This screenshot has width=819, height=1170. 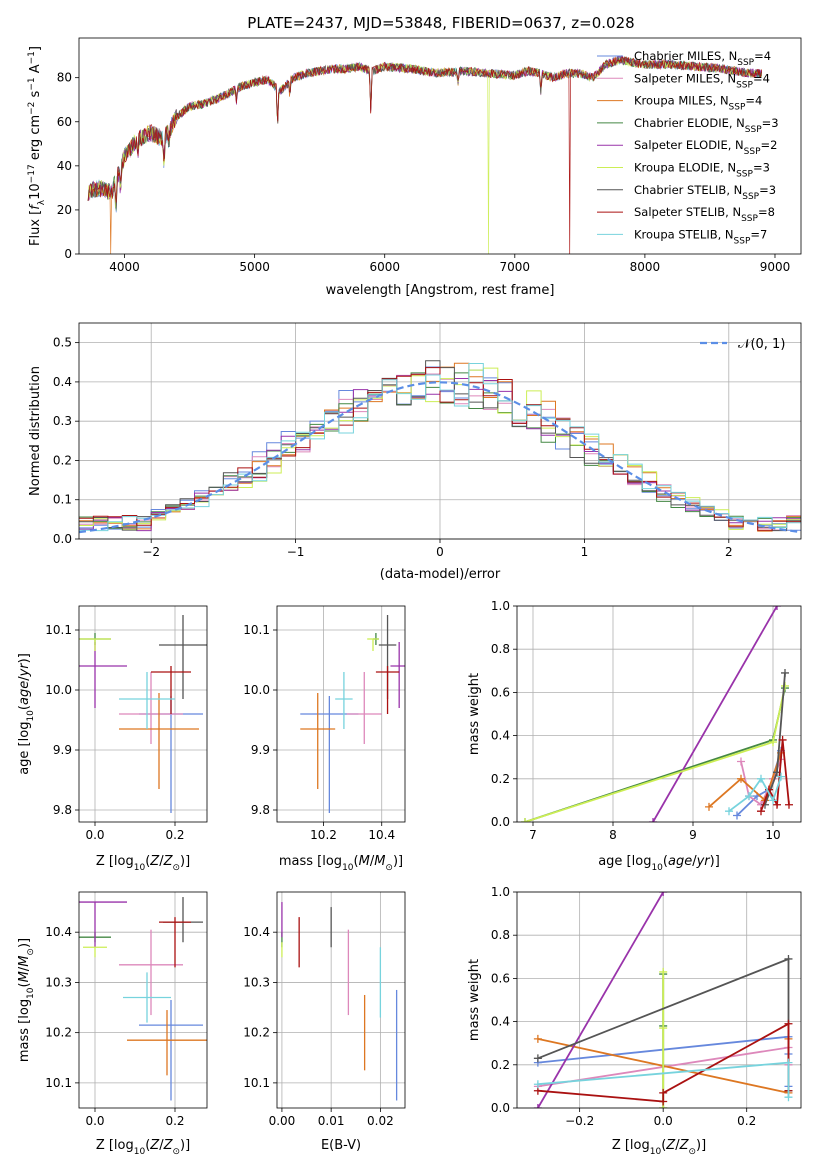 I want to click on y-tick-label: 10.4, so click(x=58, y=932).